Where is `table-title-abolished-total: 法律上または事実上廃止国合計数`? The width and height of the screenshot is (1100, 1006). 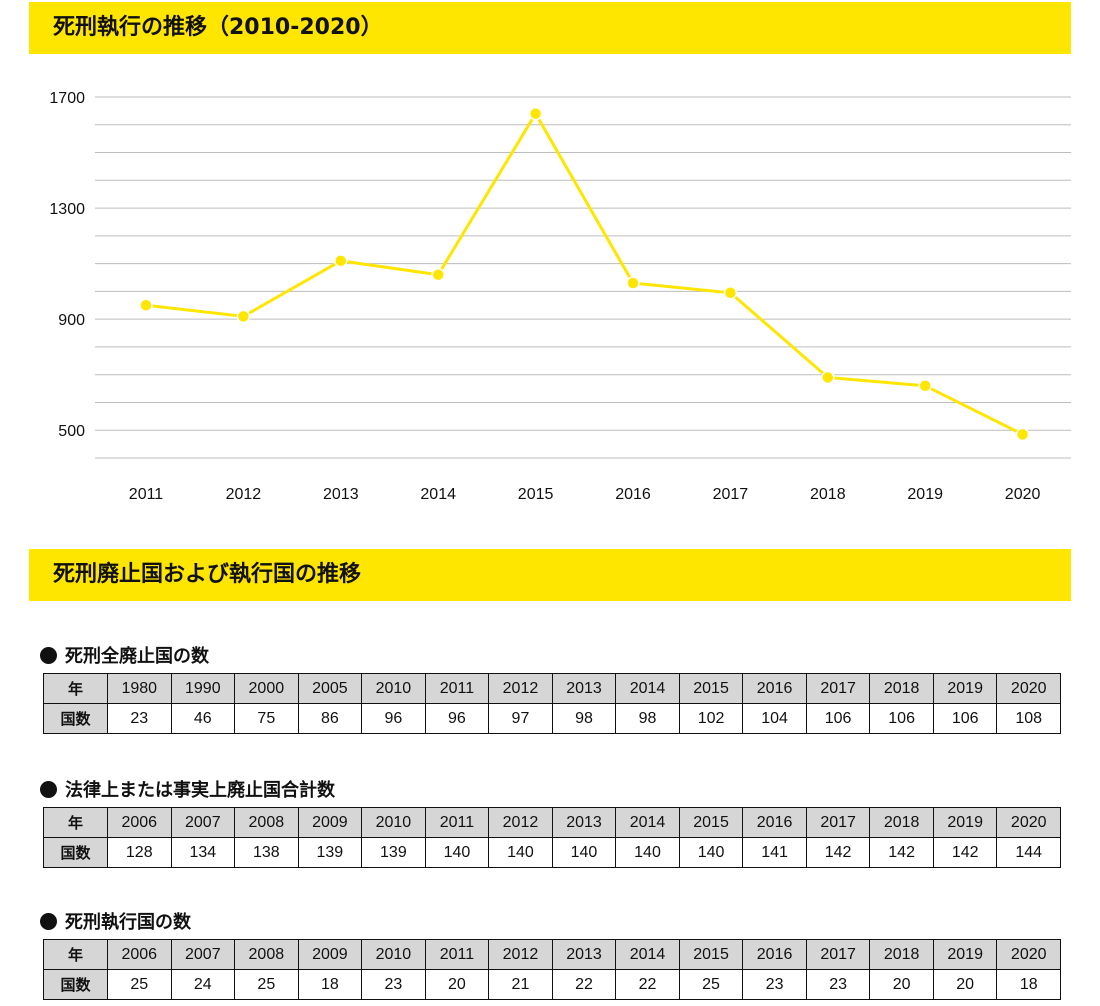 table-title-abolished-total: 法律上または事実上廃止国合計数 is located at coordinates (187, 789).